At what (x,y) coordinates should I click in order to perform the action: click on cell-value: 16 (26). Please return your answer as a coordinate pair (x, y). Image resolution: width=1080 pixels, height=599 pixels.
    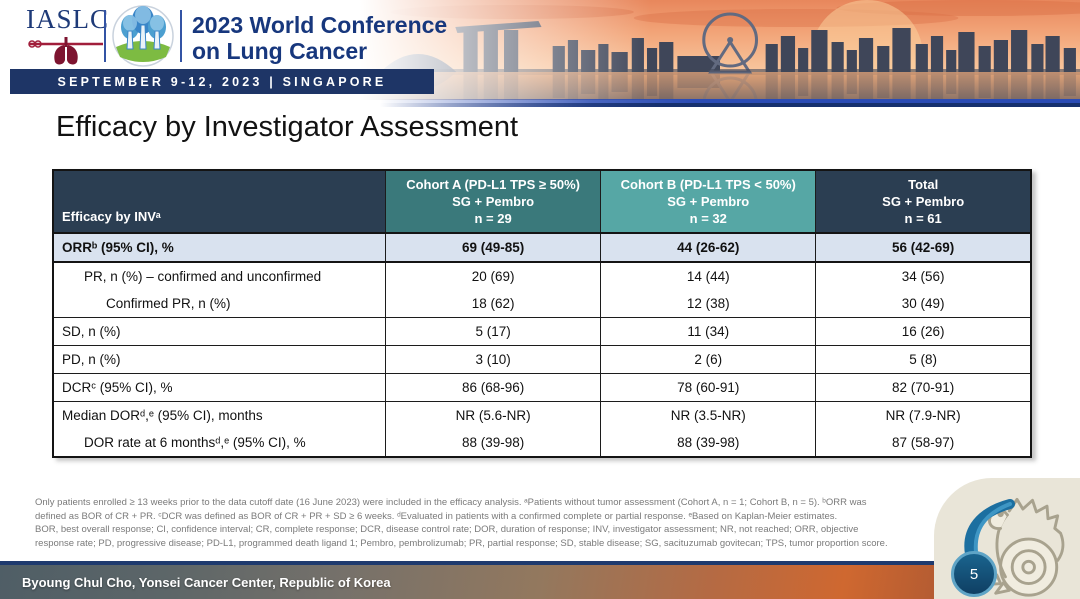
    Looking at the image, I should click on (923, 331).